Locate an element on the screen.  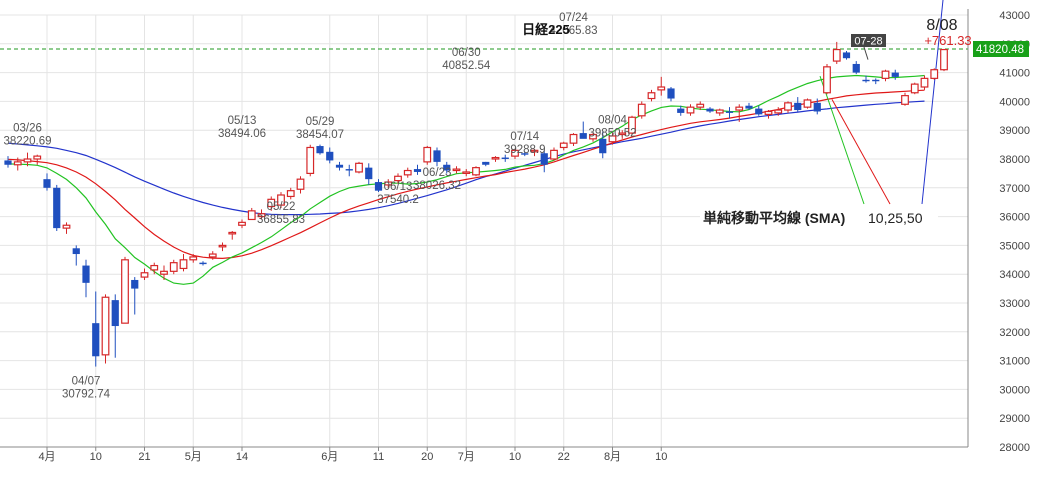
date-marker-pointer is located at coordinates (866, 53).